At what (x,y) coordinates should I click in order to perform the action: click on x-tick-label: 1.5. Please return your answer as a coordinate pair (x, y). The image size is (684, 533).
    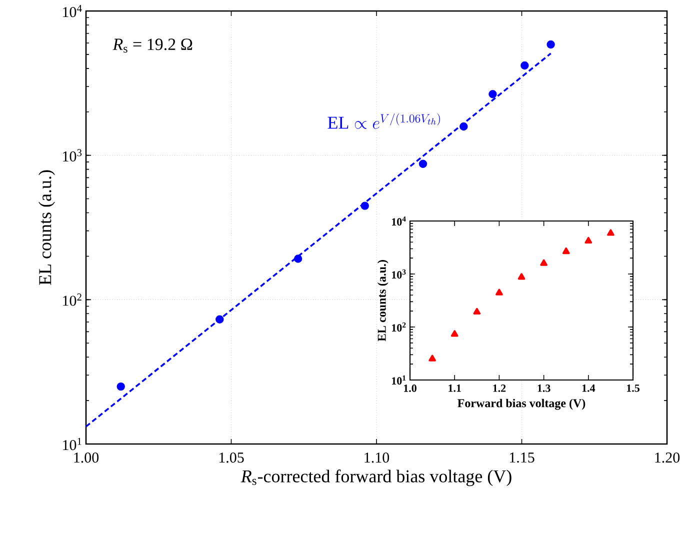
    Looking at the image, I should click on (633, 388).